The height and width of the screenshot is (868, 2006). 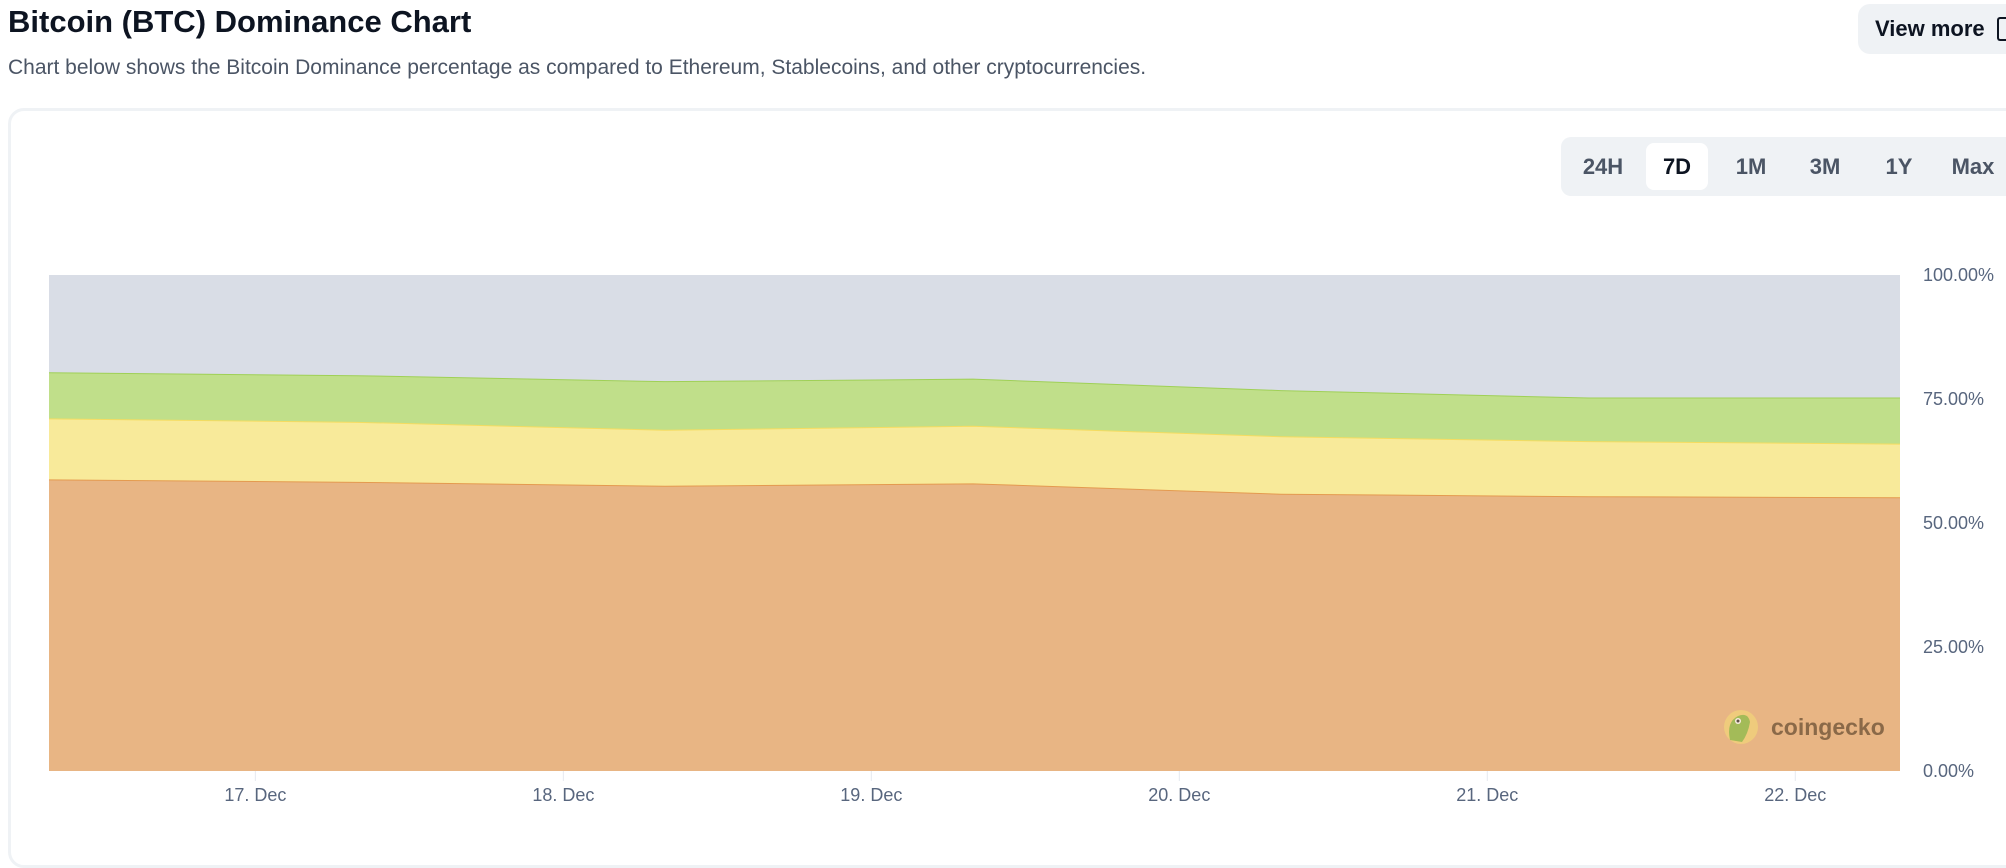 I want to click on range-1y: 1Y, so click(x=1899, y=166).